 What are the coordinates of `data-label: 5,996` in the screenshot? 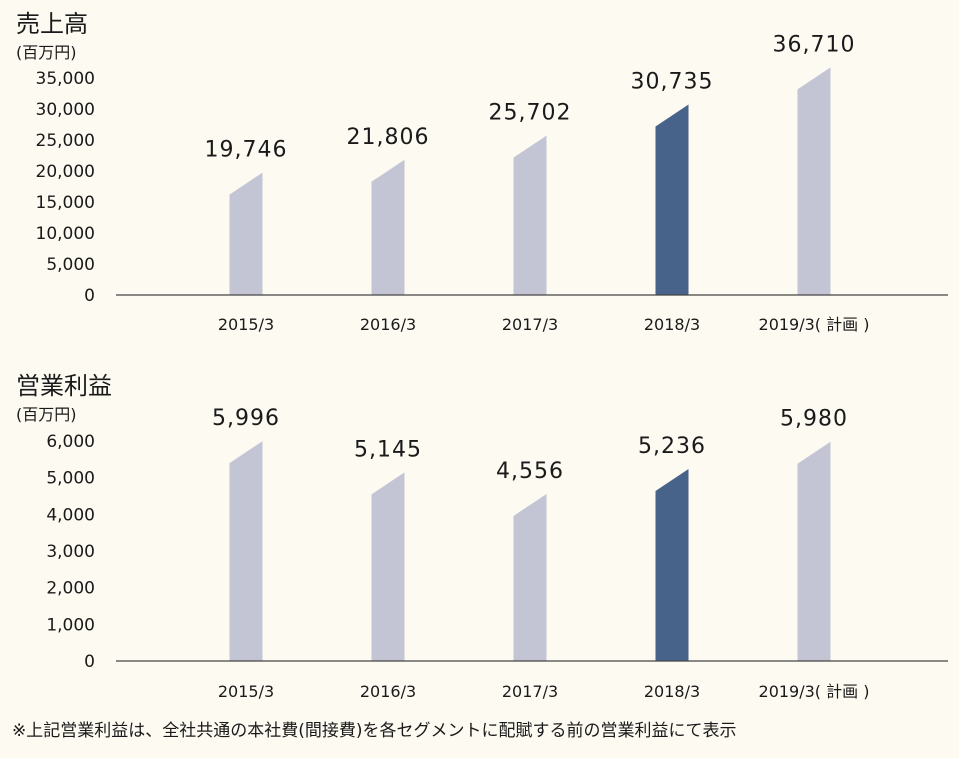 It's located at (246, 418).